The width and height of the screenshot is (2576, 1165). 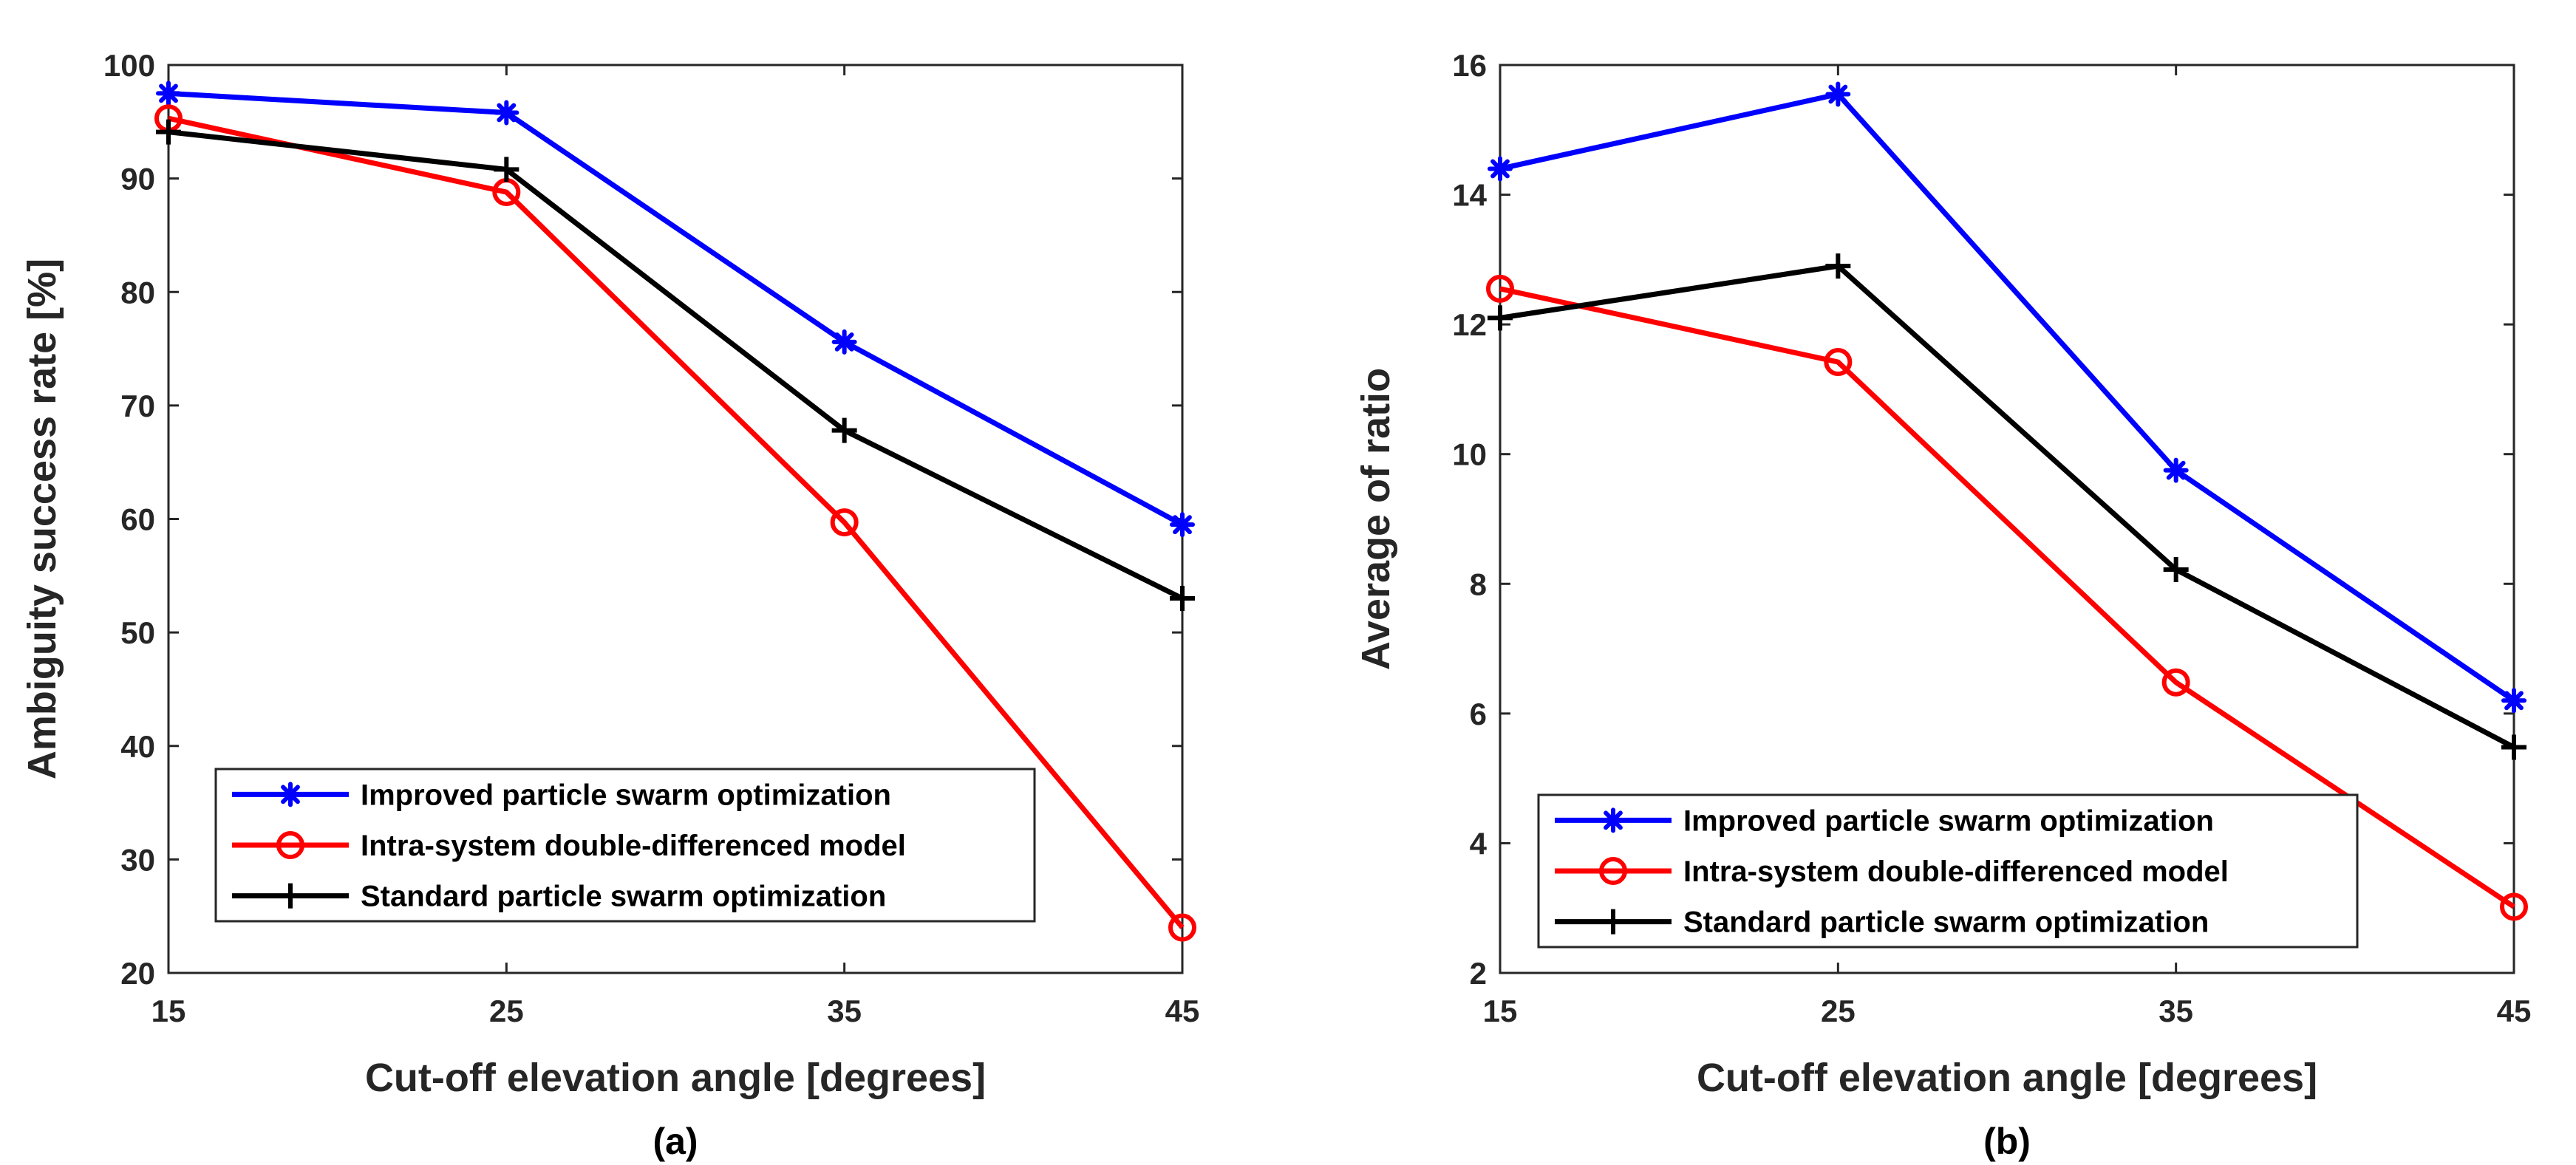 What do you see at coordinates (2007, 1141) in the screenshot?
I see `panel-caption: (b)` at bounding box center [2007, 1141].